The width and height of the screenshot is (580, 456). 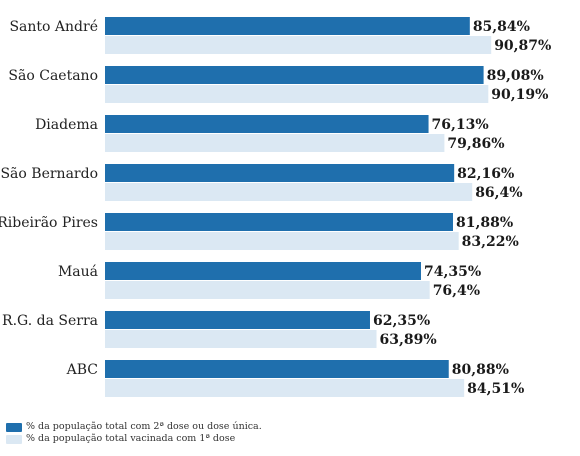 What do you see at coordinates (287, 26) in the screenshot?
I see `bar-second-dose-santo-andre` at bounding box center [287, 26].